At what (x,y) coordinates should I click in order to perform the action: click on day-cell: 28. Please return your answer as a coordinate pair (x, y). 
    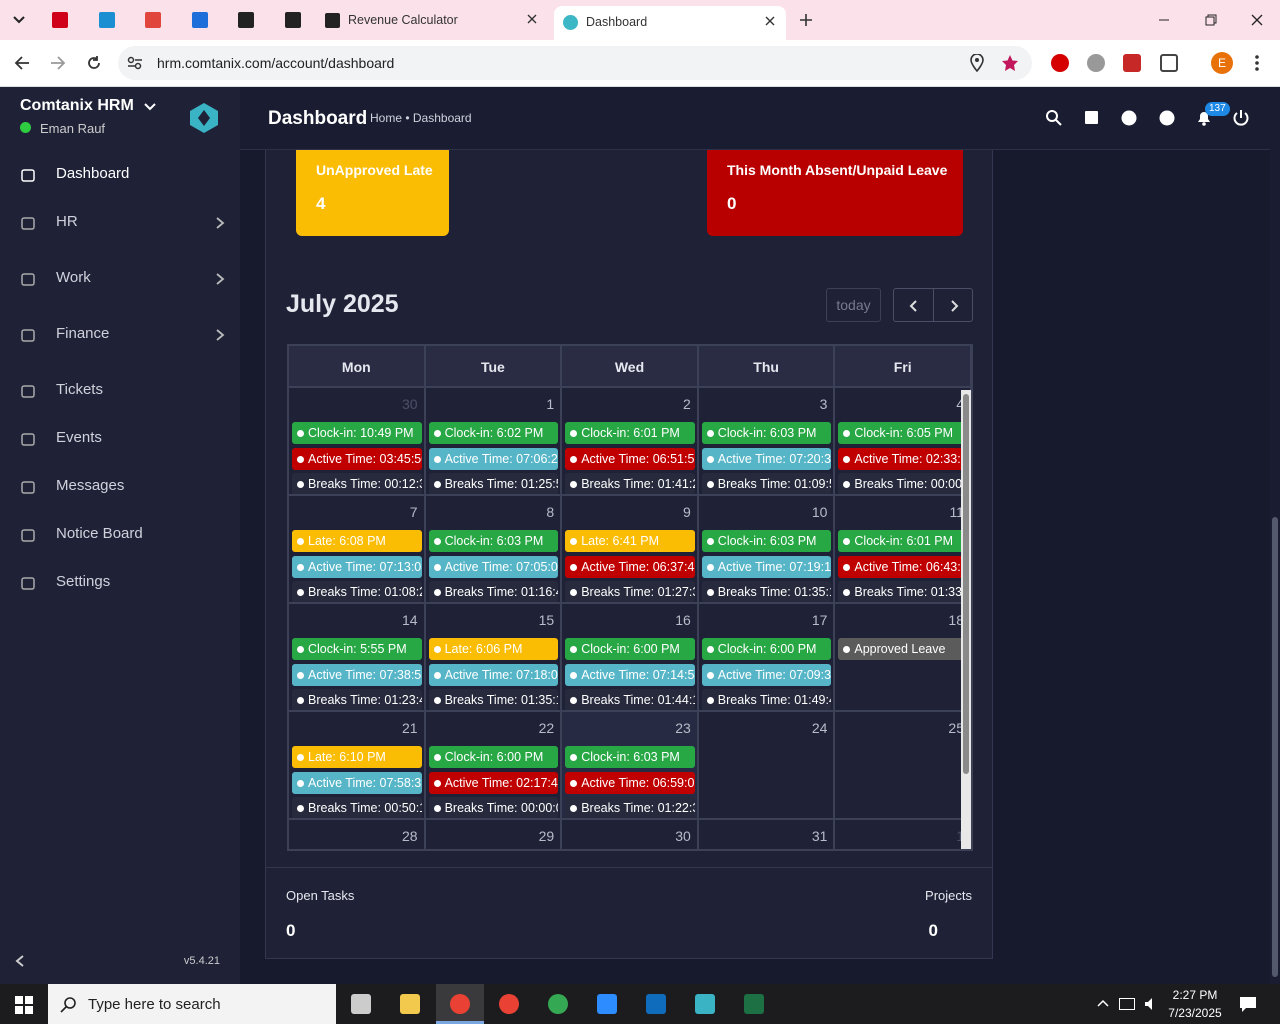
    Looking at the image, I should click on (357, 834).